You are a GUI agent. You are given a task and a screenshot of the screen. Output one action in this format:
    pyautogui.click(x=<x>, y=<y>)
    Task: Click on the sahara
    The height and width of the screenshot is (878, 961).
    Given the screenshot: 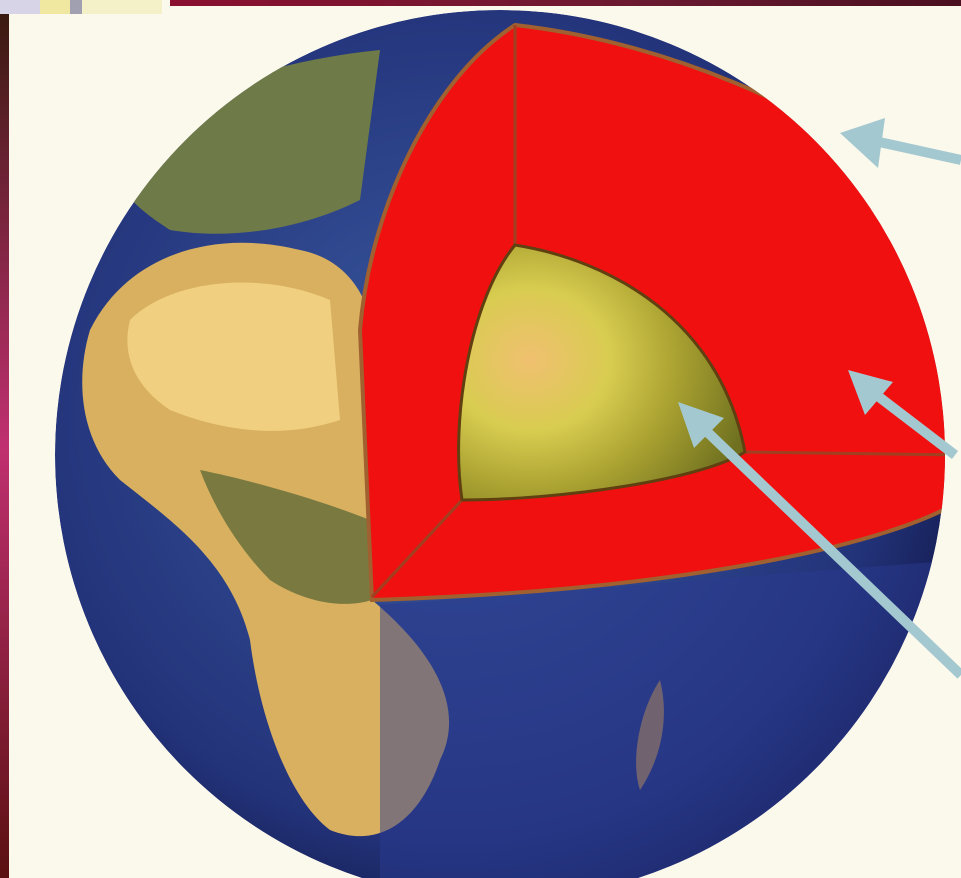 What is the action you would take?
    pyautogui.click(x=233, y=356)
    